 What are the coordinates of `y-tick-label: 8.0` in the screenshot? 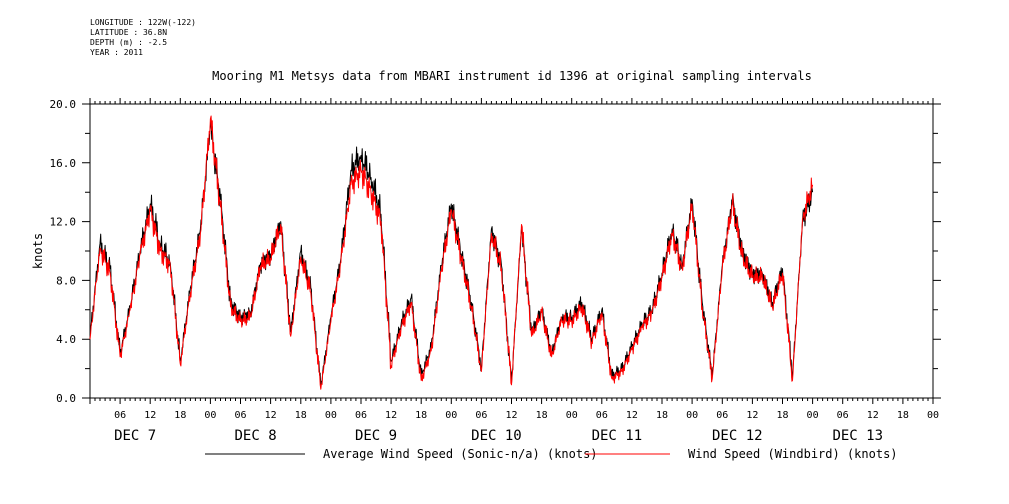 It's located at (66, 280).